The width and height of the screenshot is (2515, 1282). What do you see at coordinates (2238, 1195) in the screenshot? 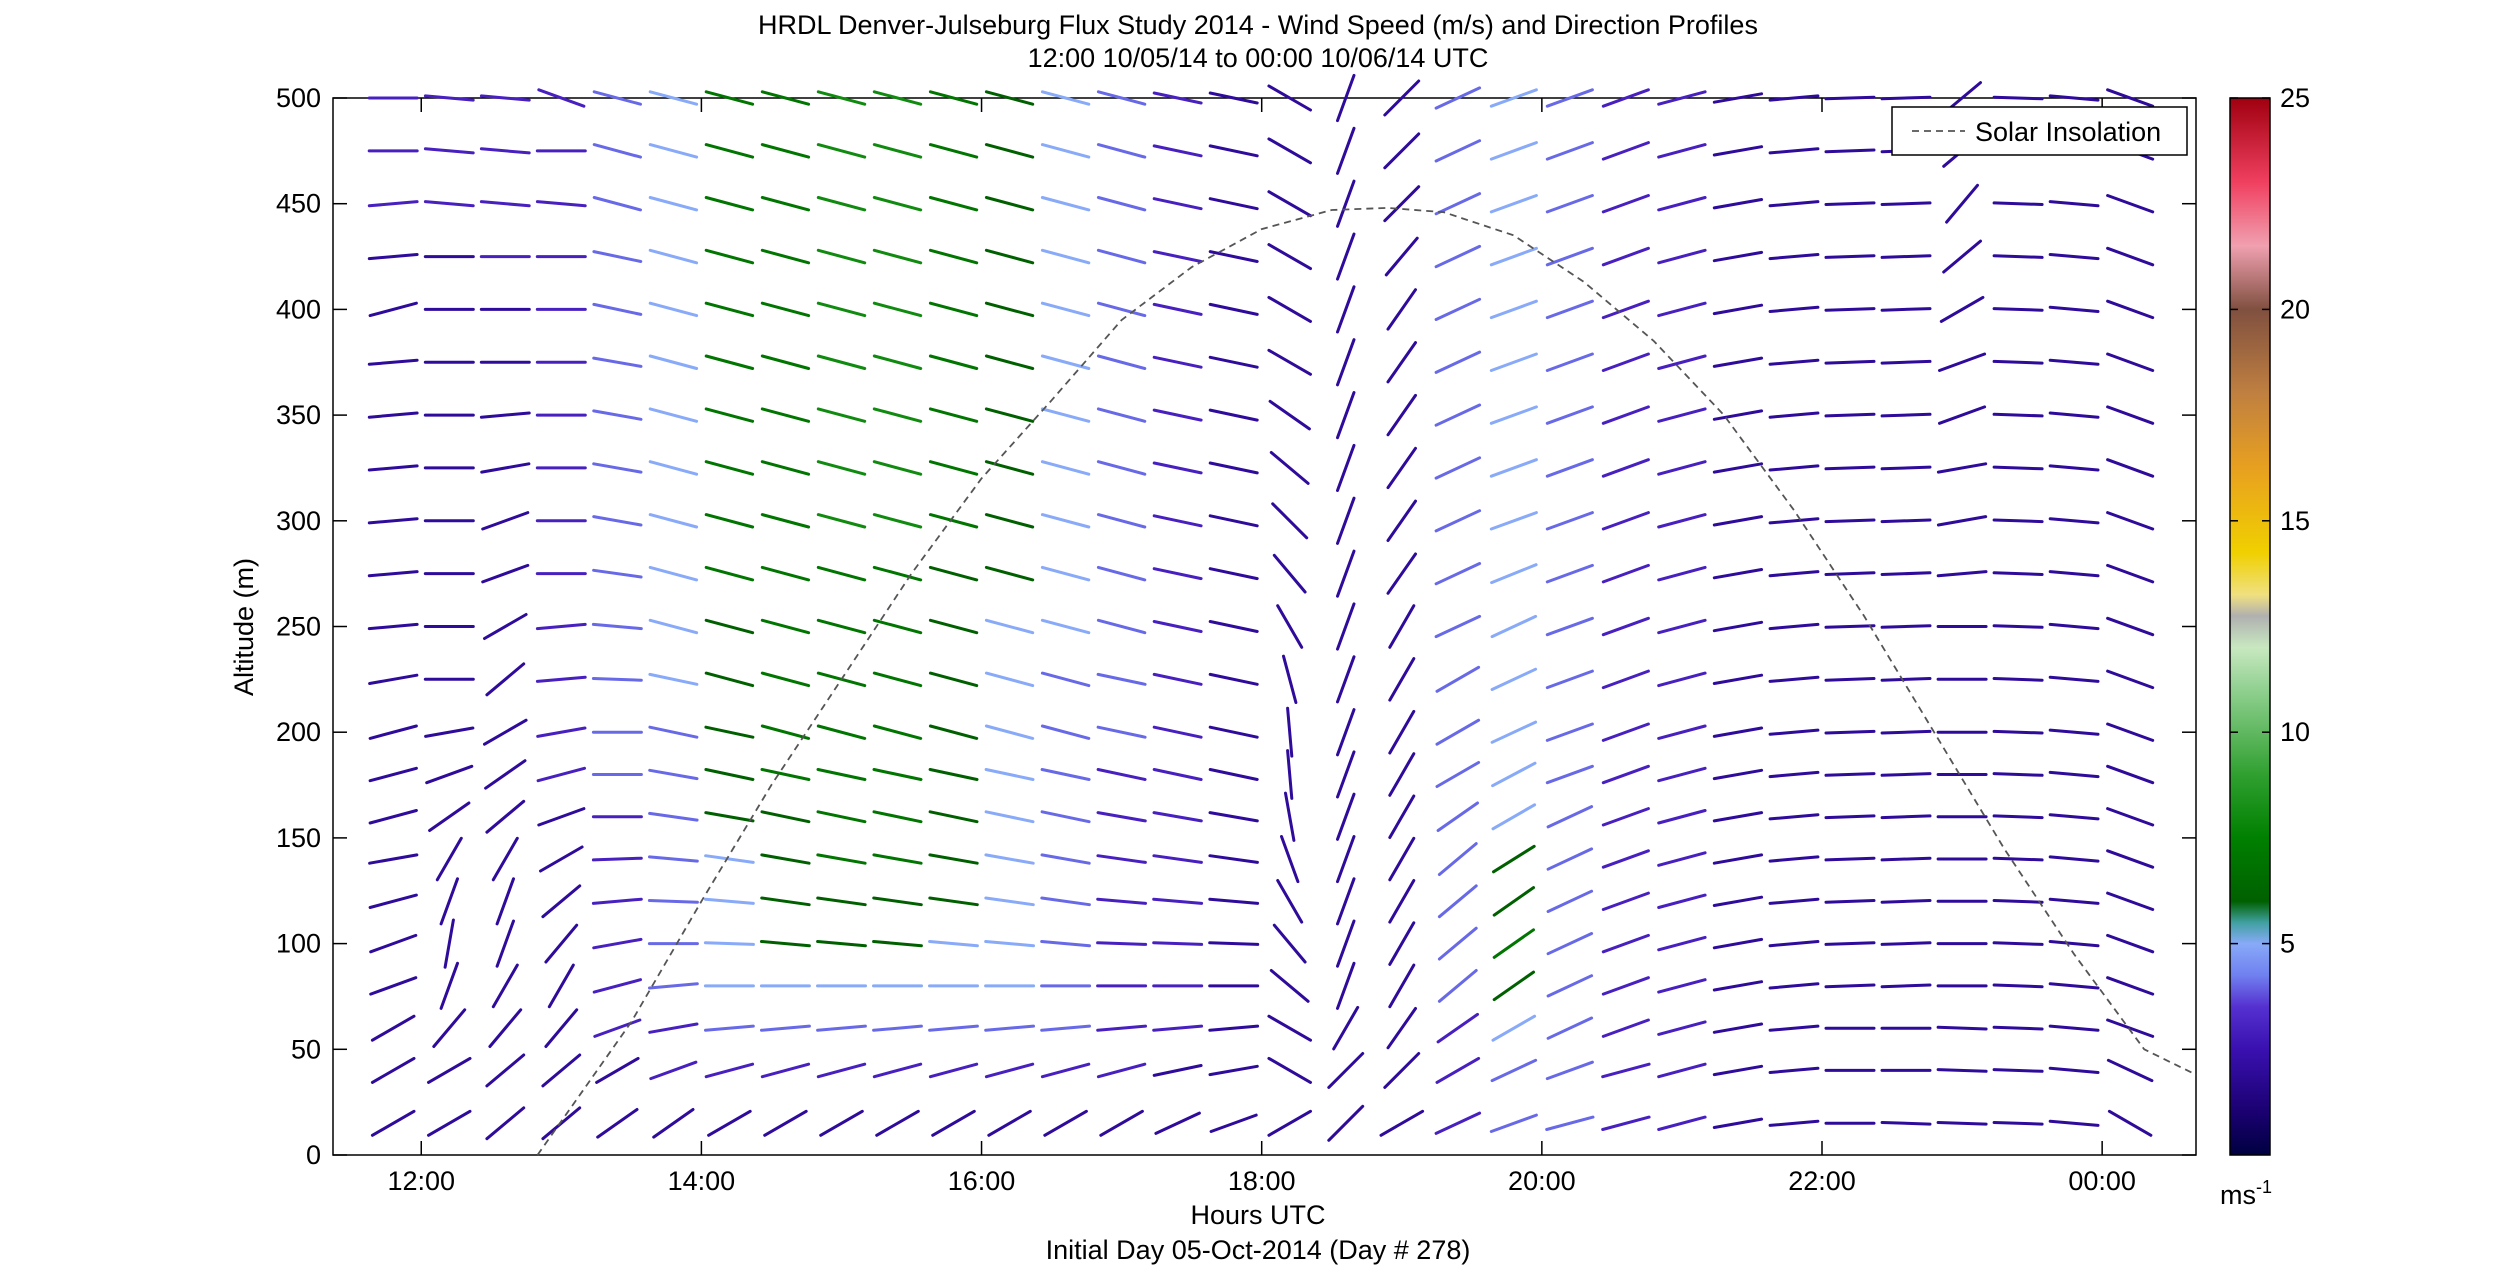
I see `colorbar-unit-base: ms` at bounding box center [2238, 1195].